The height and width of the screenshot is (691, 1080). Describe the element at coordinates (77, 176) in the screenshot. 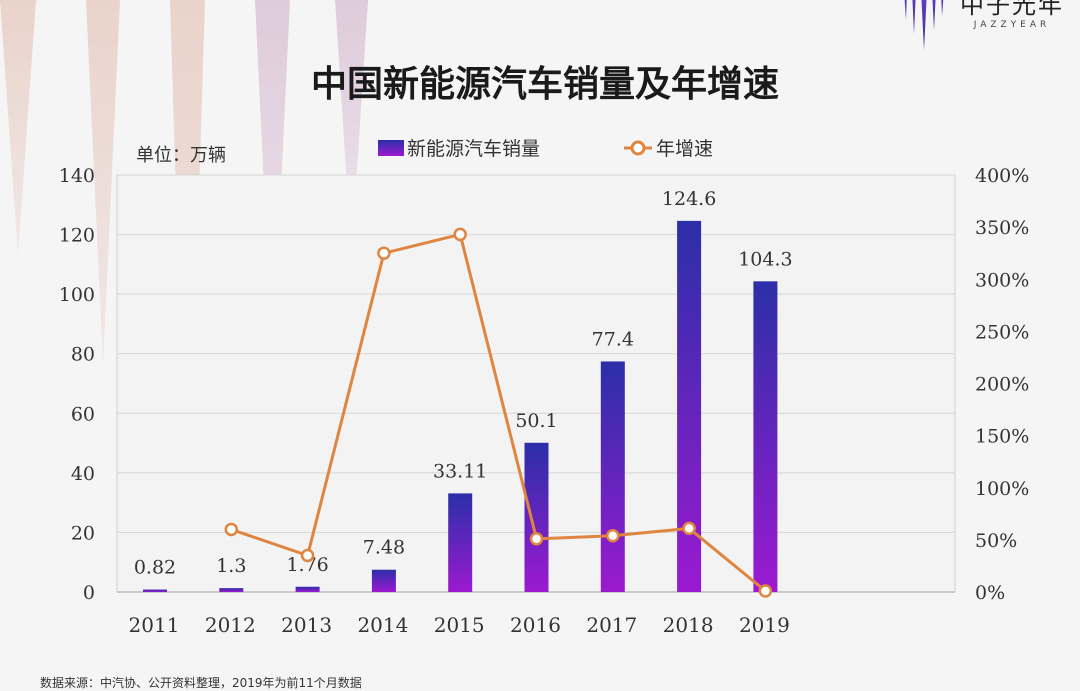

I see `y-left-tick-label: 140` at that location.